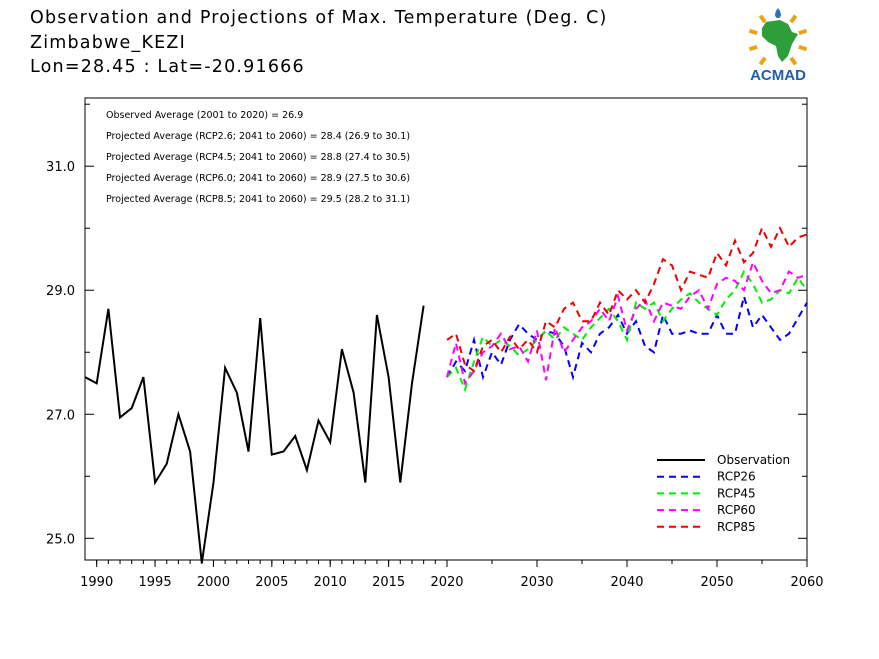 This screenshot has width=879, height=659. I want to click on x-tick-label: 2000, so click(213, 582).